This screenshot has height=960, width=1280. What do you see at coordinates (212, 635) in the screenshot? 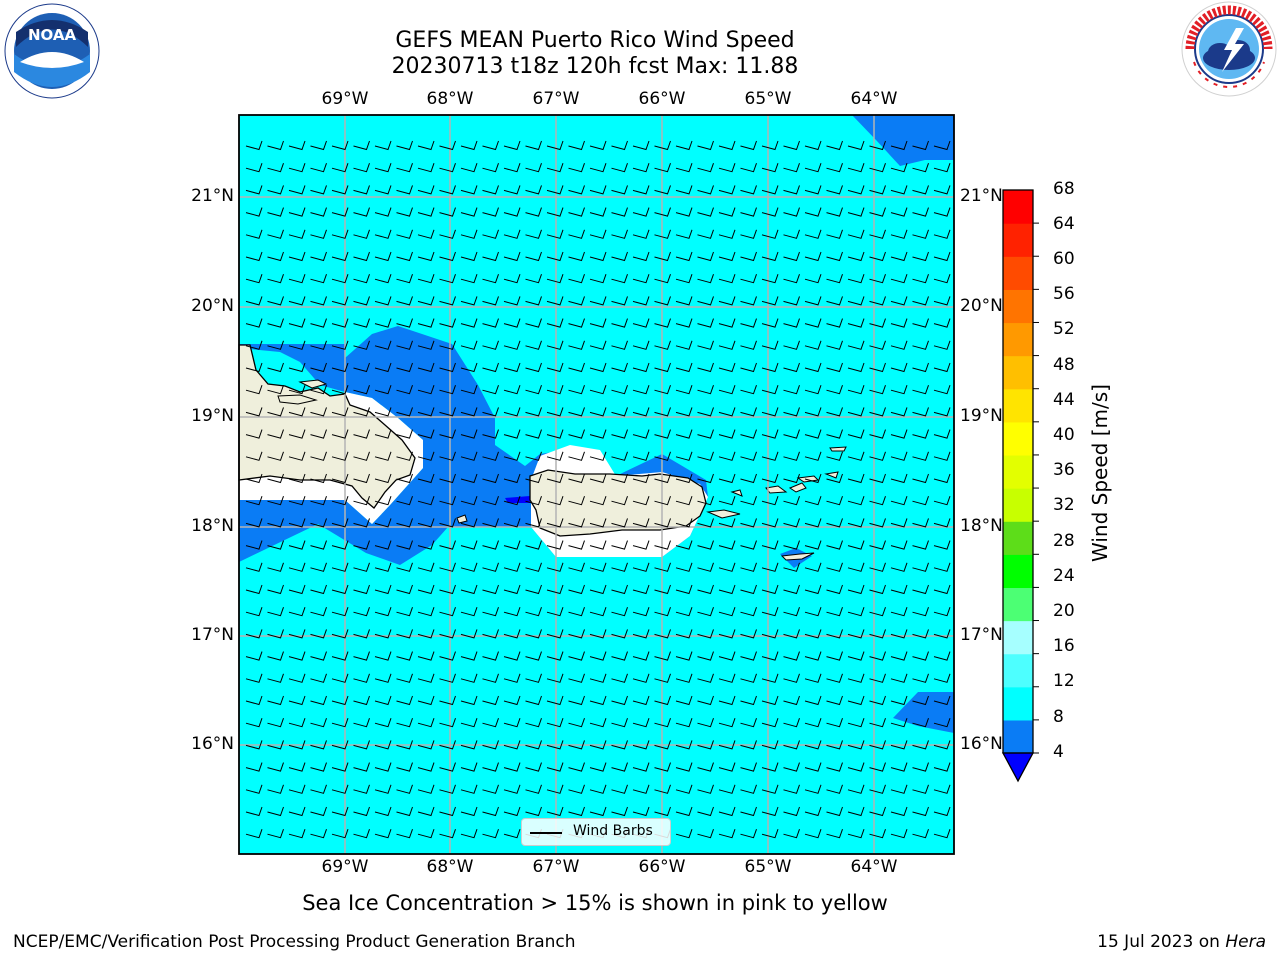
I see `lat-tick-left: 17°N` at bounding box center [212, 635].